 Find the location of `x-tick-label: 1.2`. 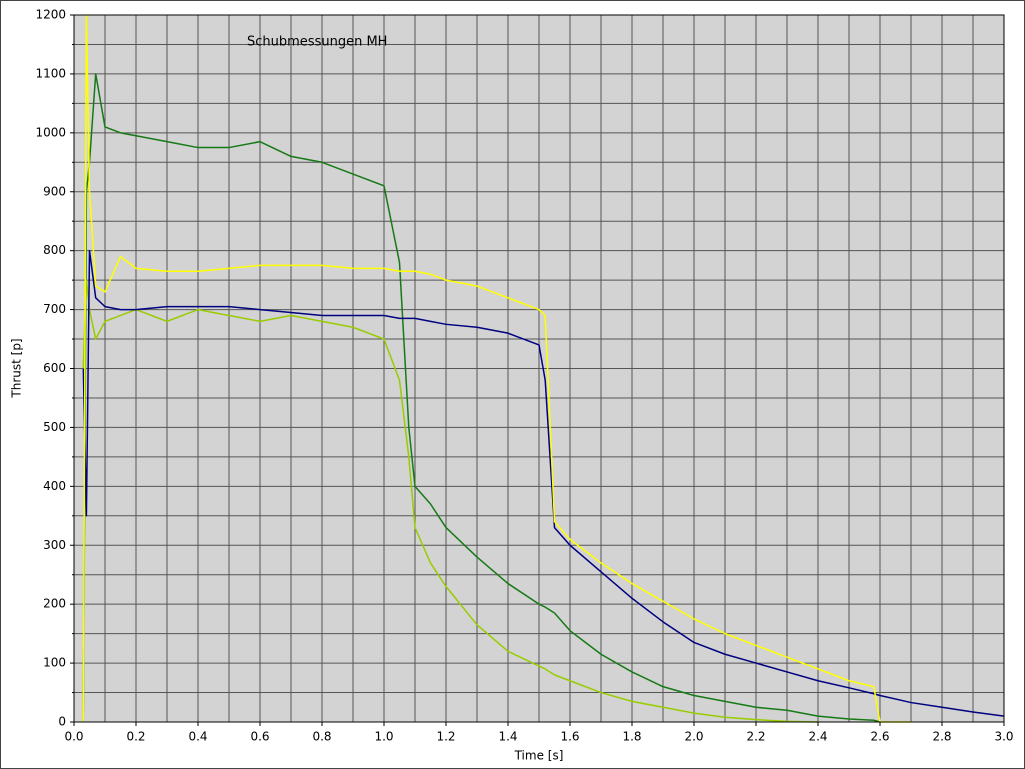

x-tick-label: 1.2 is located at coordinates (445, 737).